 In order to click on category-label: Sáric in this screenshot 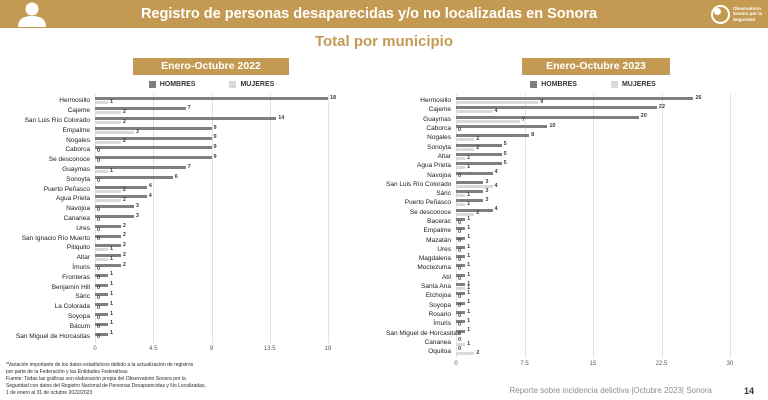, I will do `click(82, 297)`.